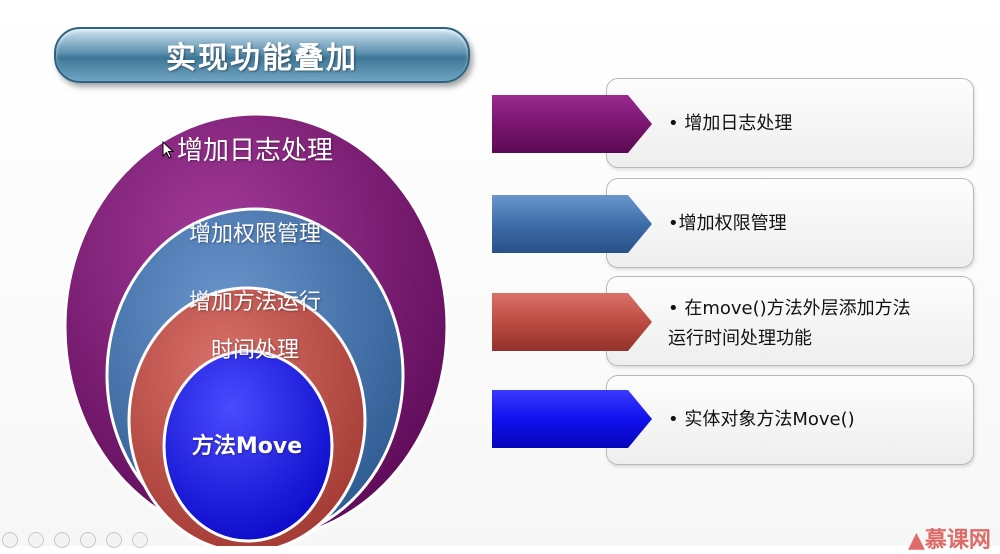  Describe the element at coordinates (262, 55) in the screenshot. I see `slide-title: 实现功能叠加` at that location.